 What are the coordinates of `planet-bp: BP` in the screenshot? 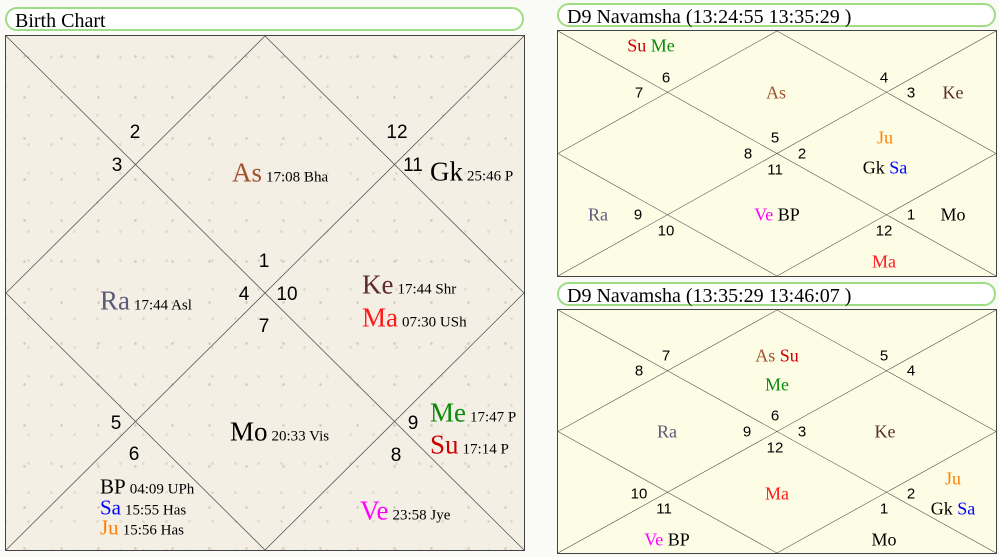 It's located at (788, 214).